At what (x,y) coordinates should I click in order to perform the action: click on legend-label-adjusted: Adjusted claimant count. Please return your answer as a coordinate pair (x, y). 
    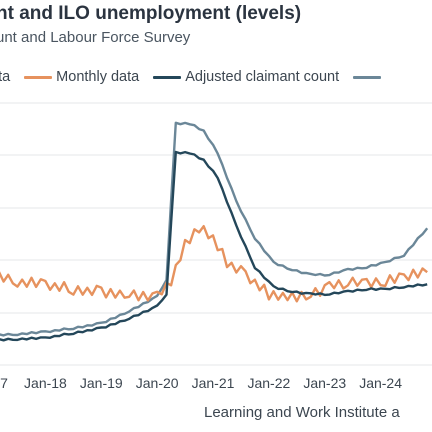
    Looking at the image, I should click on (262, 77).